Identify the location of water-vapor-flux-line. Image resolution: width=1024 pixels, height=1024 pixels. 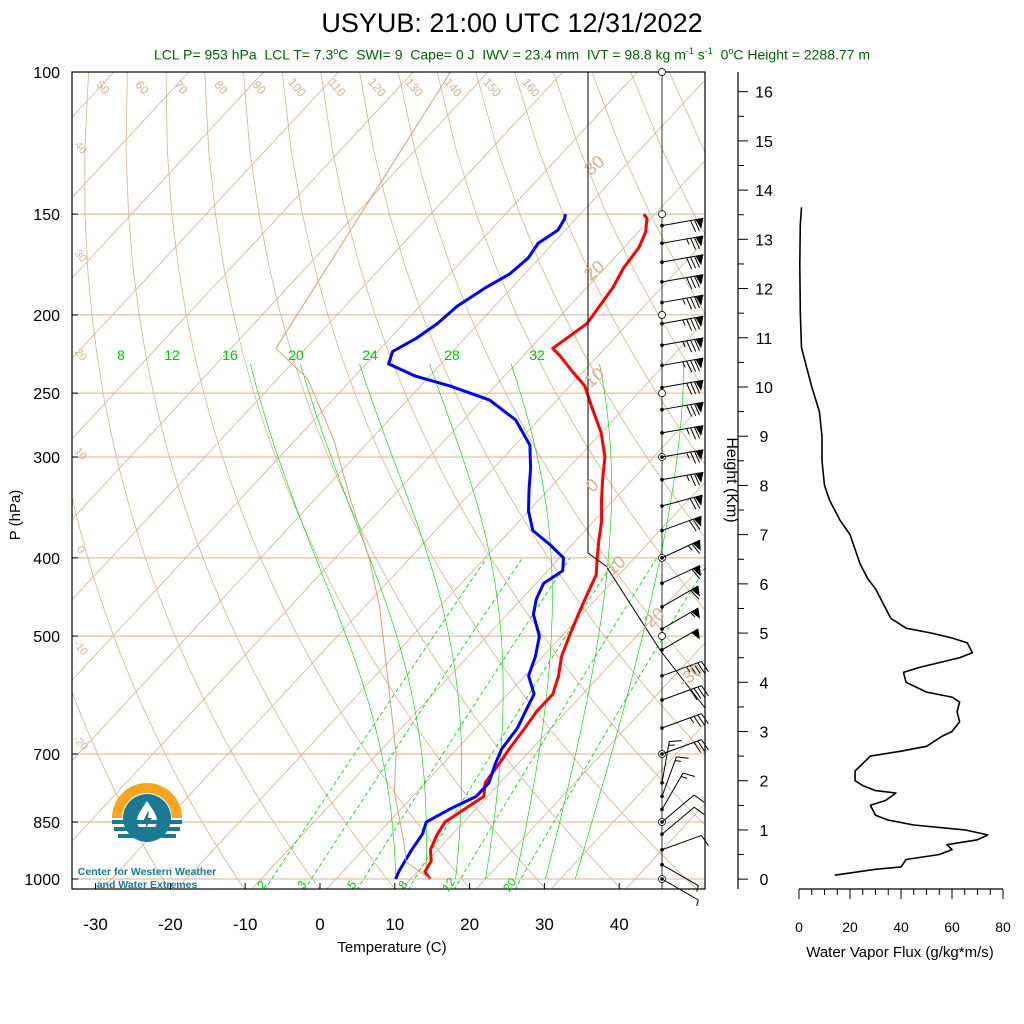
(894, 541).